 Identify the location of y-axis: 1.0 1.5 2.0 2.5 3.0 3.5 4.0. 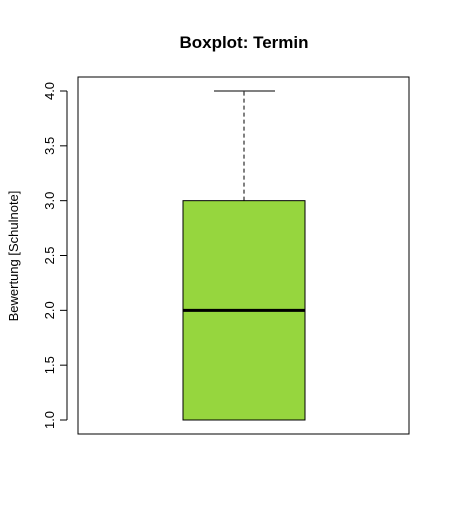
(55, 255).